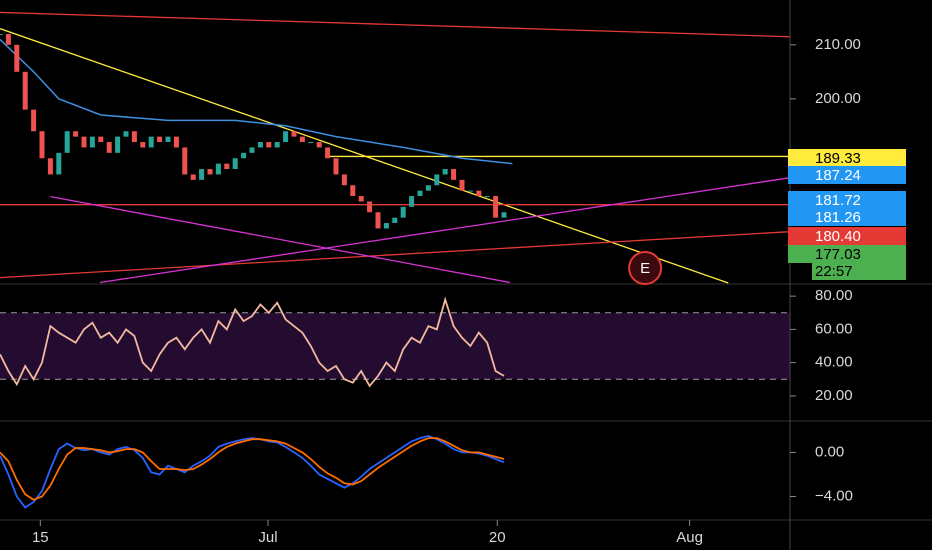  I want to click on price-tag-label: 189.33, so click(838, 158).